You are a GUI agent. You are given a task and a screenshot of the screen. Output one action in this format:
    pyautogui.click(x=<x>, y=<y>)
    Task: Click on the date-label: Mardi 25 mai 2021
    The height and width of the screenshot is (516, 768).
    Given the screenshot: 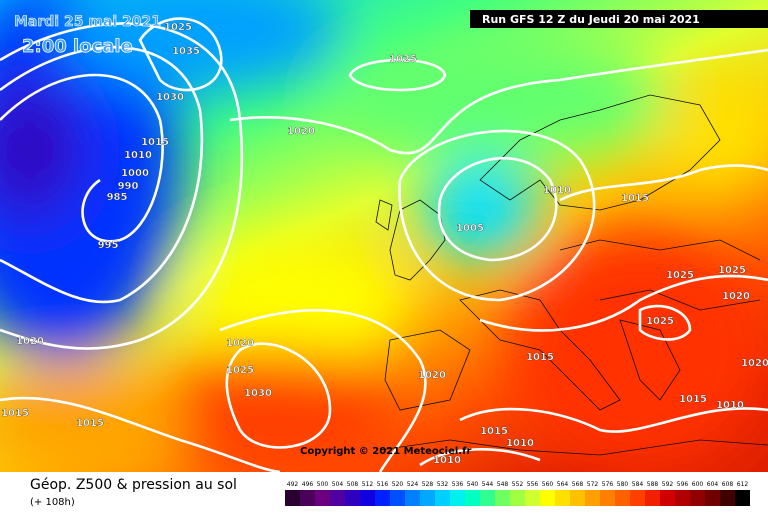 What is the action you would take?
    pyautogui.click(x=87, y=22)
    